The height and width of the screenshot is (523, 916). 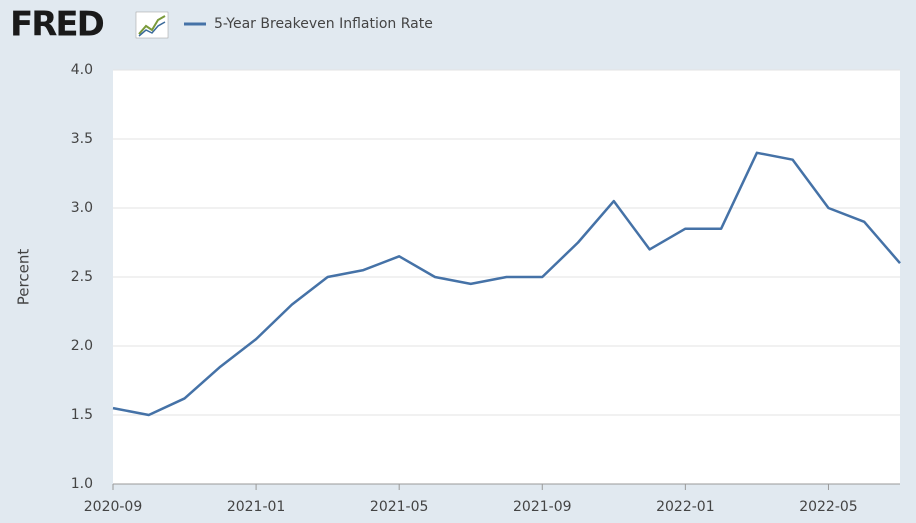 I want to click on y-axis-label: Percent, so click(x=24, y=277).